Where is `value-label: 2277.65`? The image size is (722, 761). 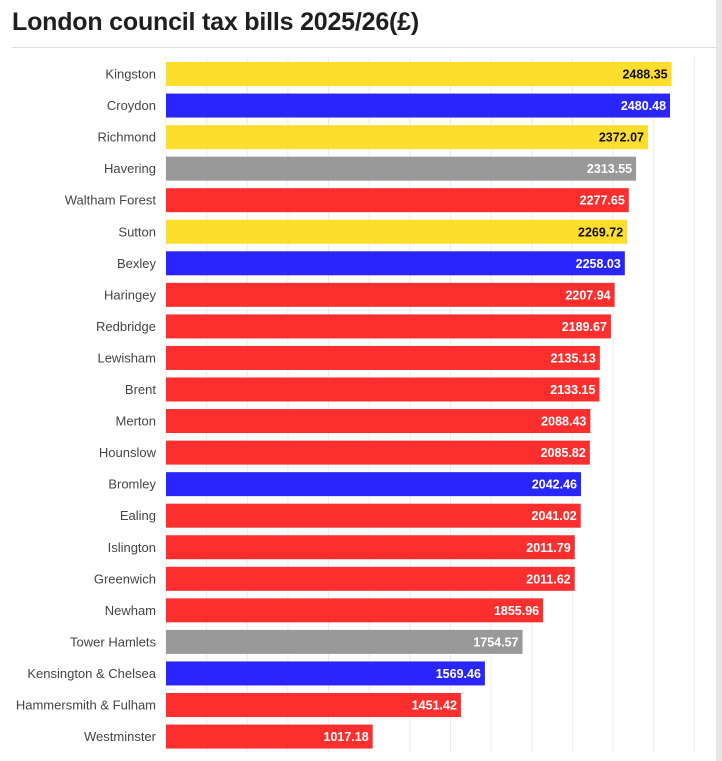
value-label: 2277.65 is located at coordinates (602, 201).